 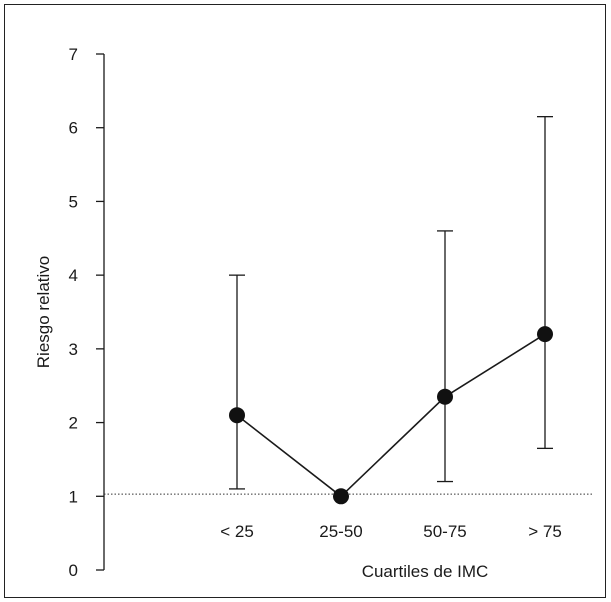 What do you see at coordinates (73, 275) in the screenshot?
I see `y-tick-label: 4` at bounding box center [73, 275].